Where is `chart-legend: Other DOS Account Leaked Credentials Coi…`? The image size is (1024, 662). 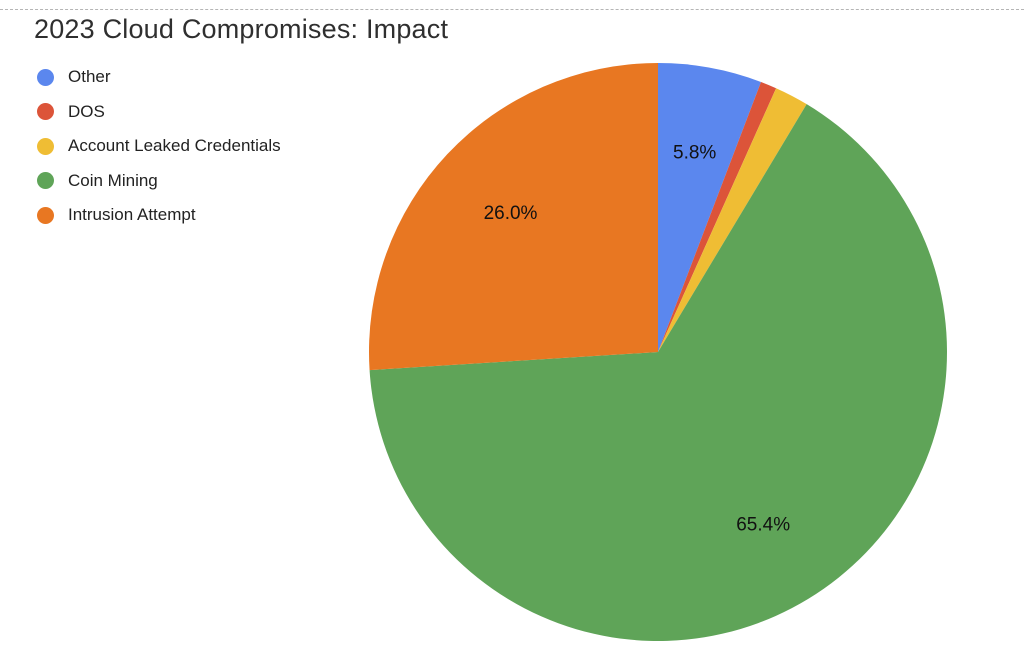
chart-legend: Other DOS Account Leaked Credentials Coi… is located at coordinates (159, 146).